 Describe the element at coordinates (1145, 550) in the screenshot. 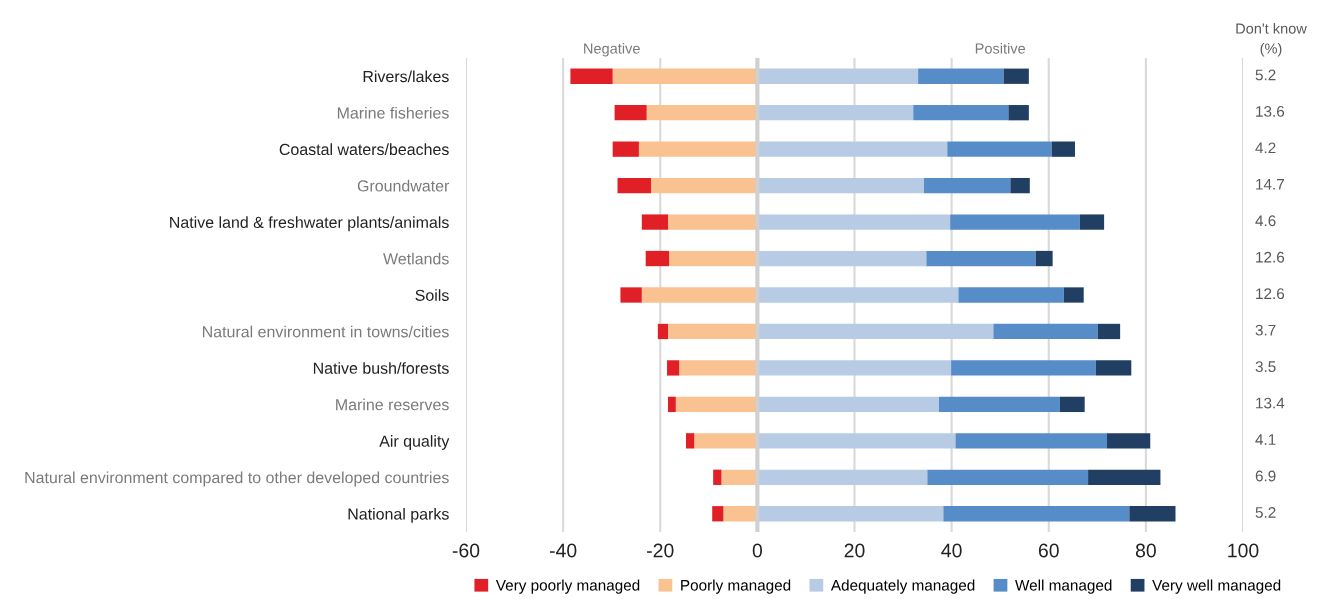

I see `x-tick-label: 80` at that location.